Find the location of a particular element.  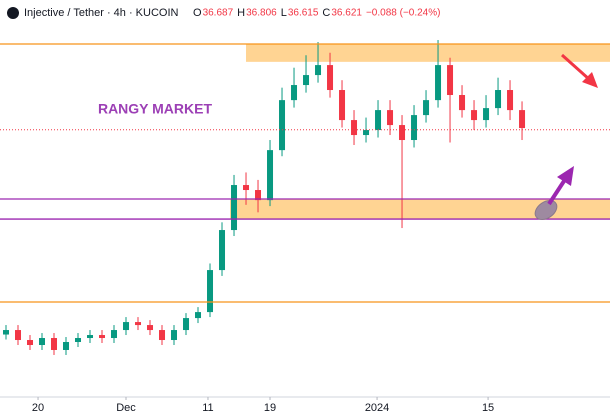

readout-label: L is located at coordinates (284, 13).